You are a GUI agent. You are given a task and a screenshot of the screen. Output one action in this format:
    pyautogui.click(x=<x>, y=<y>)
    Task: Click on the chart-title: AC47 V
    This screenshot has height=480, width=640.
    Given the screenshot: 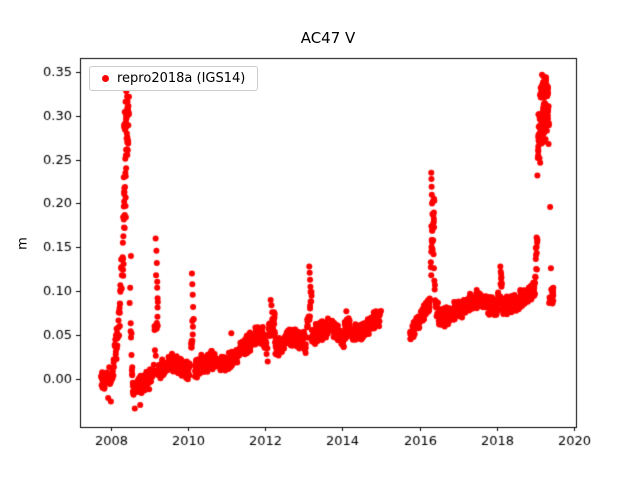 What is the action you would take?
    pyautogui.click(x=328, y=38)
    